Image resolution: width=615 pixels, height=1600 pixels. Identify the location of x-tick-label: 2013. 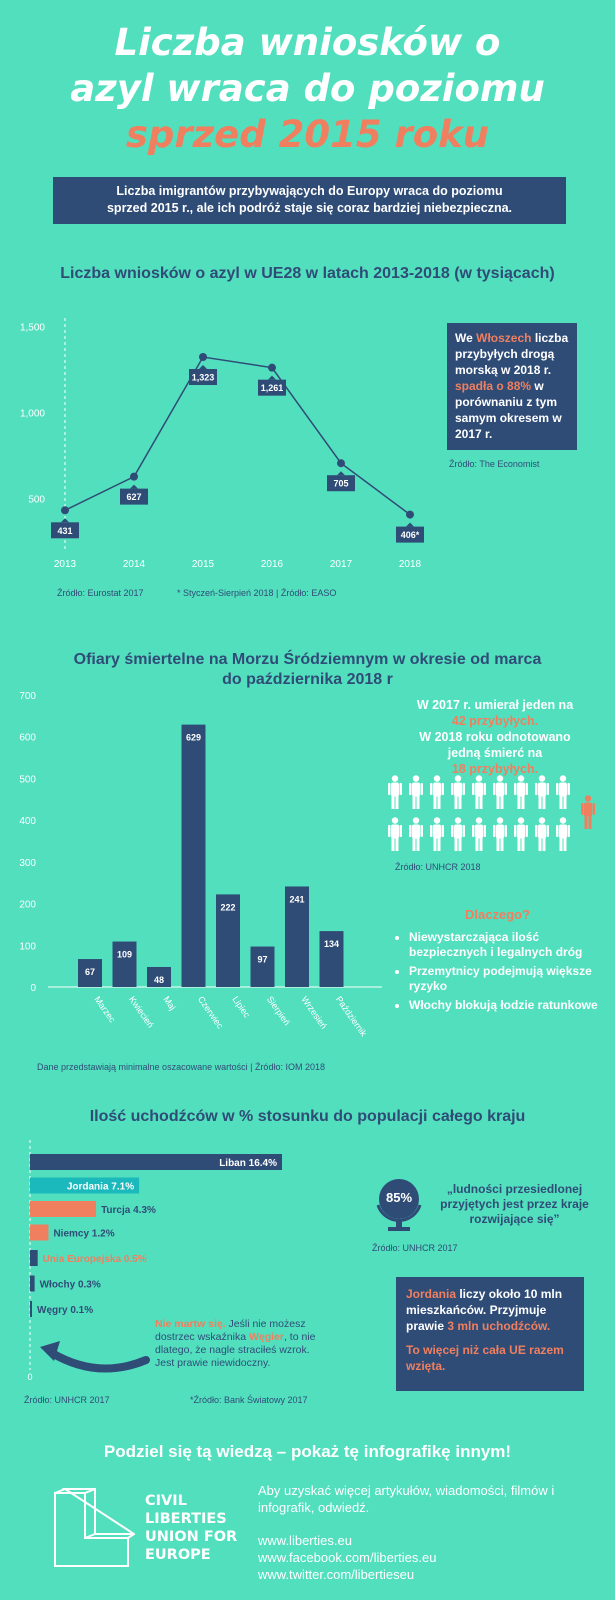
(65, 564).